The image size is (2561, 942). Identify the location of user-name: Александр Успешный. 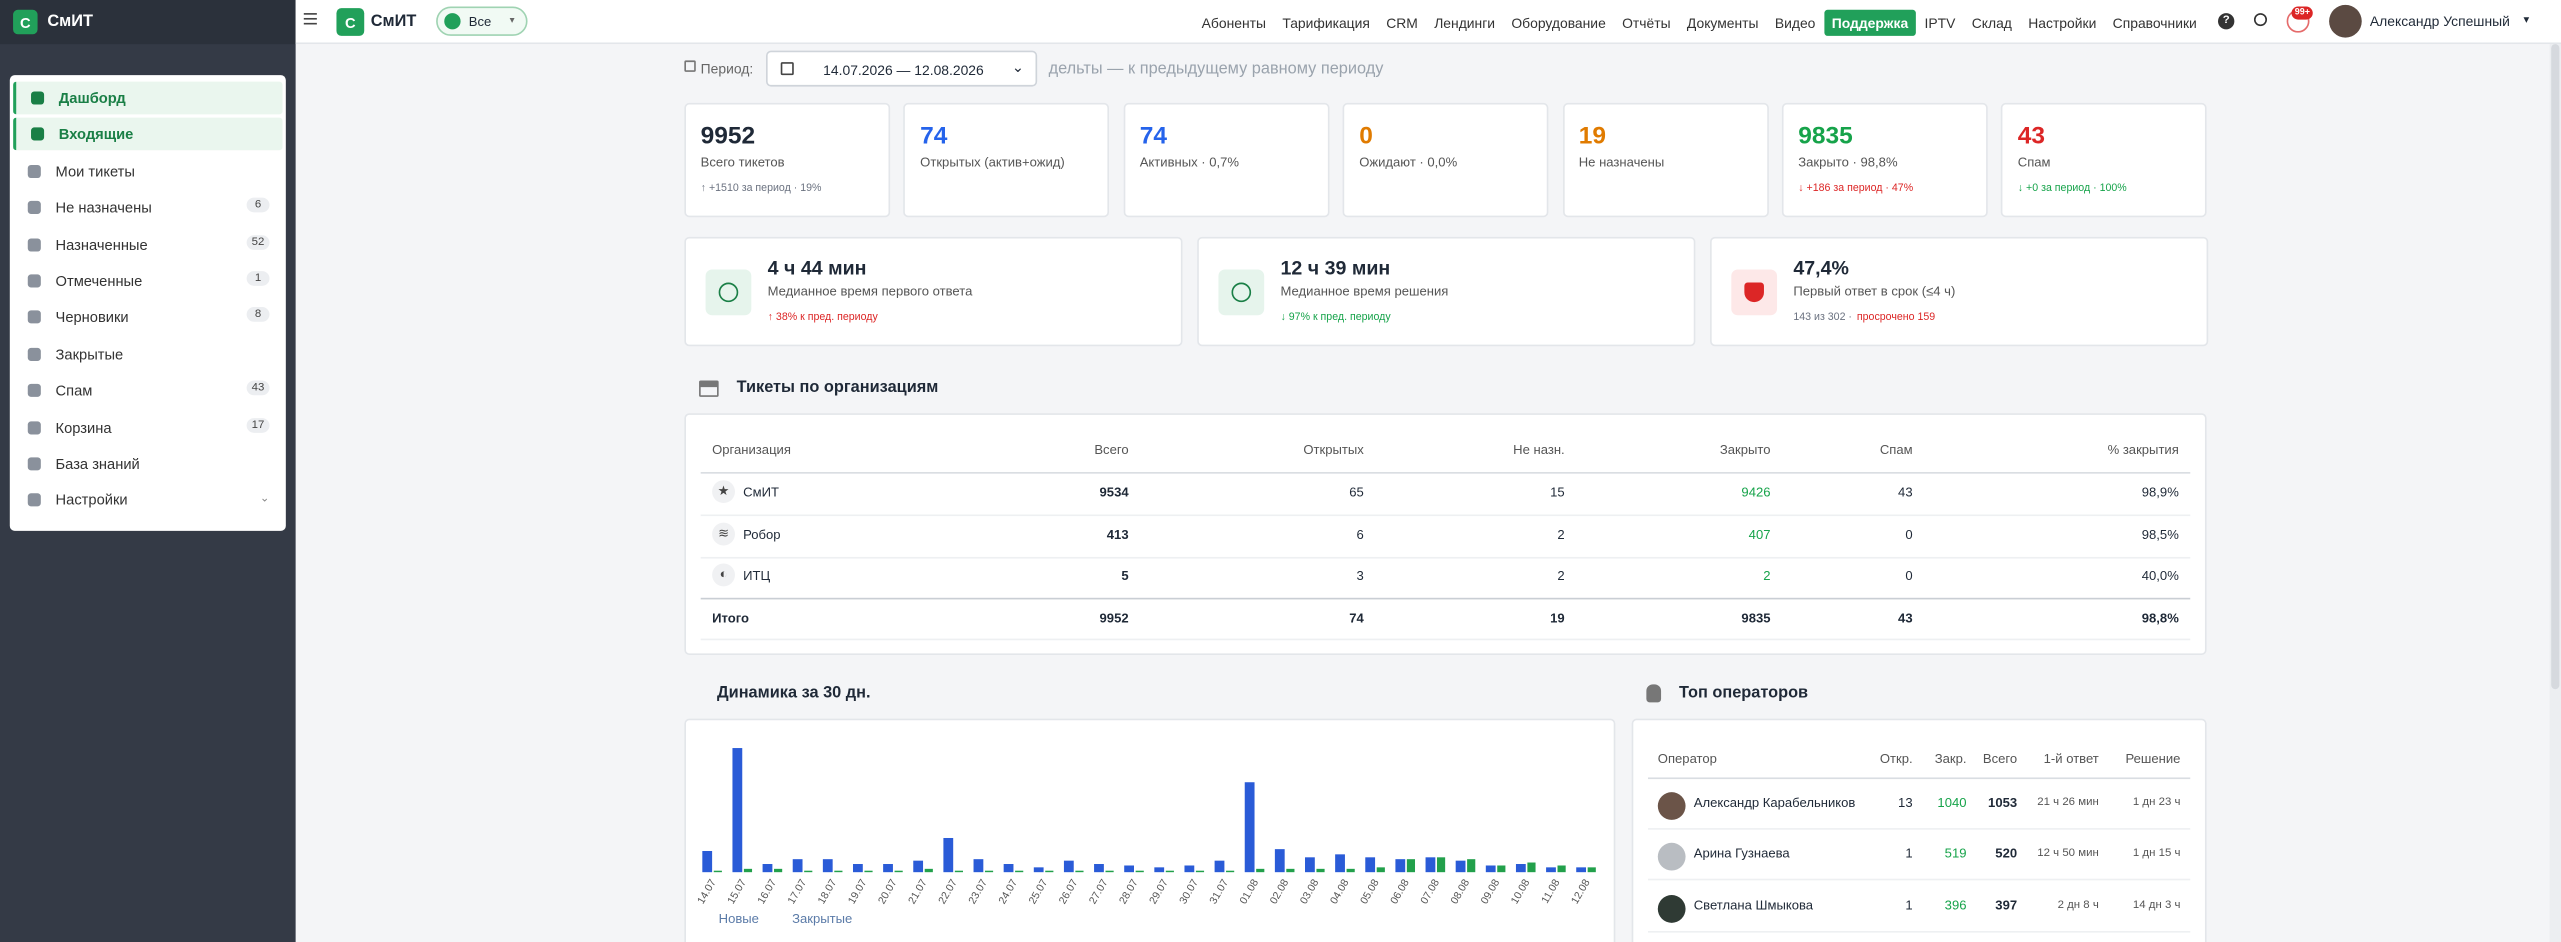
(2439, 21).